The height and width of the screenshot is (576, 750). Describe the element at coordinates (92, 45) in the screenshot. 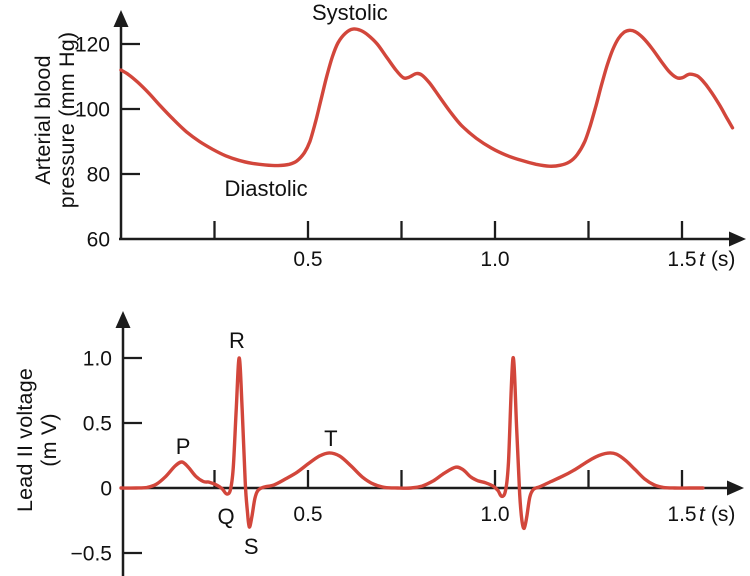

I see `y-tick-label: 120` at that location.